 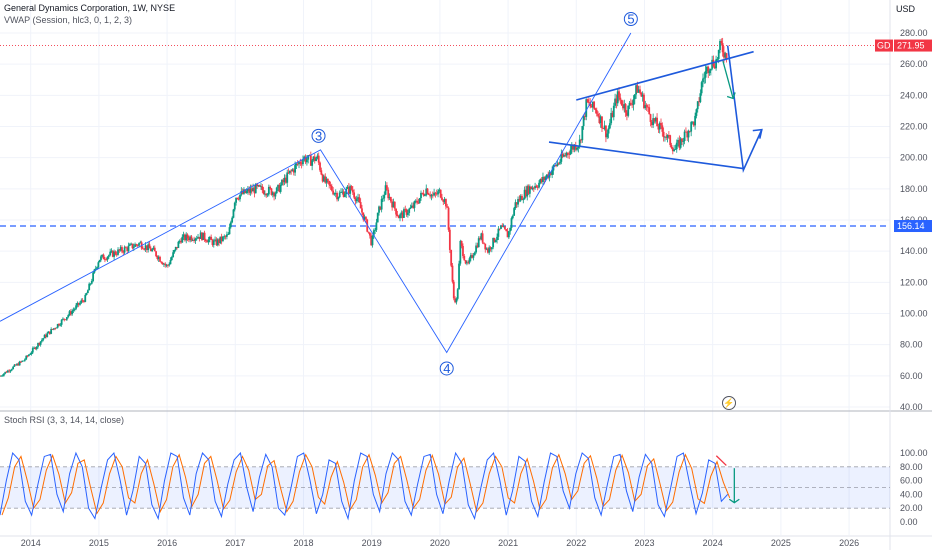 What do you see at coordinates (911, 407) in the screenshot?
I see `price-tick-label: 40.00` at bounding box center [911, 407].